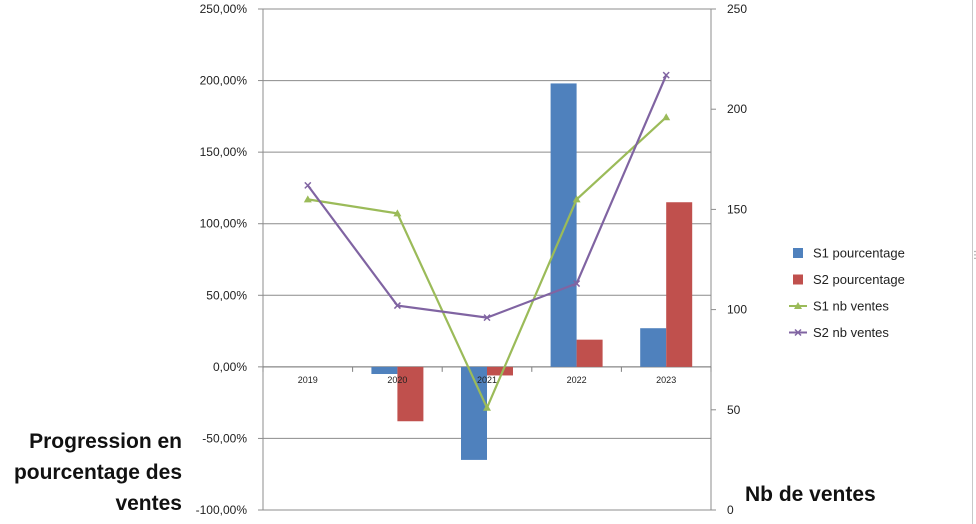 Image resolution: width=976 pixels, height=524 pixels. I want to click on right-tick-label: 250, so click(737, 9).